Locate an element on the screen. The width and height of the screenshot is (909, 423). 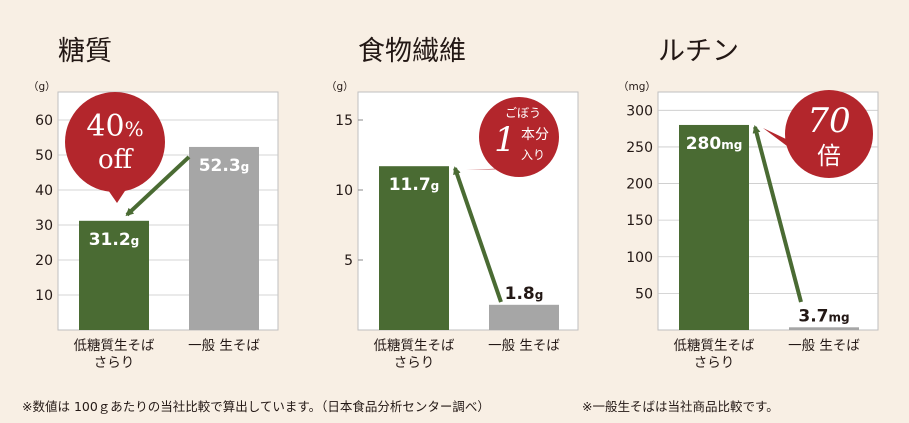
badge-text: 1 is located at coordinates (505, 140).